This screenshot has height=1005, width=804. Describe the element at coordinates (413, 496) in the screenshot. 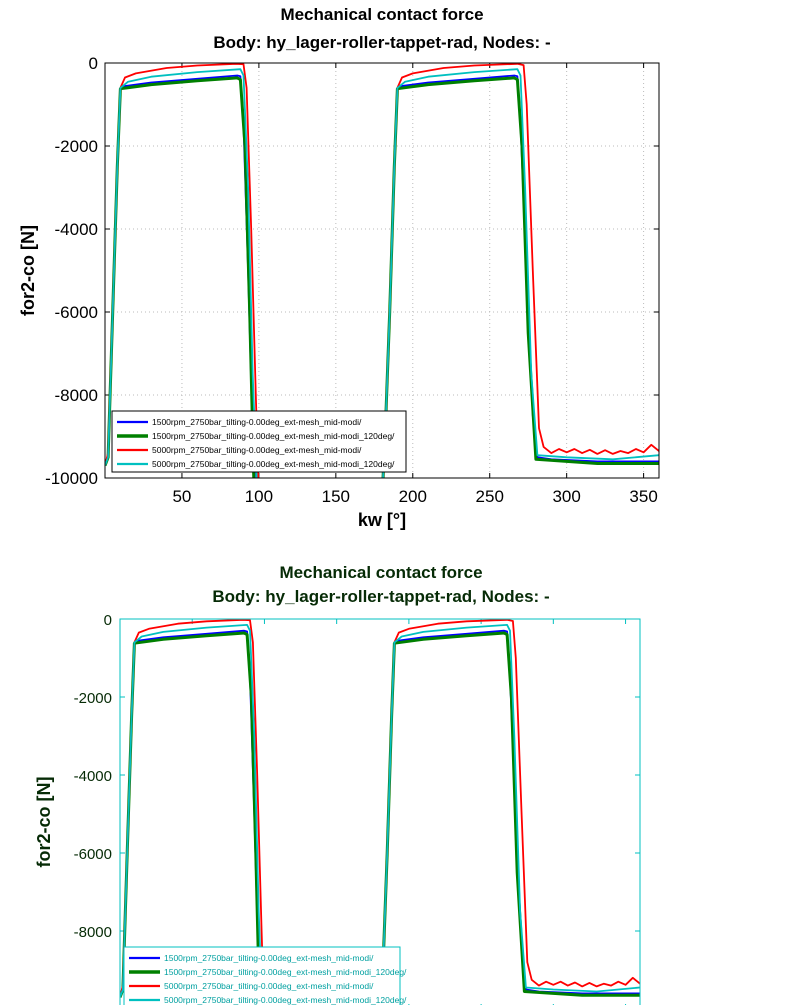

I see `x-tick-label: 200` at that location.